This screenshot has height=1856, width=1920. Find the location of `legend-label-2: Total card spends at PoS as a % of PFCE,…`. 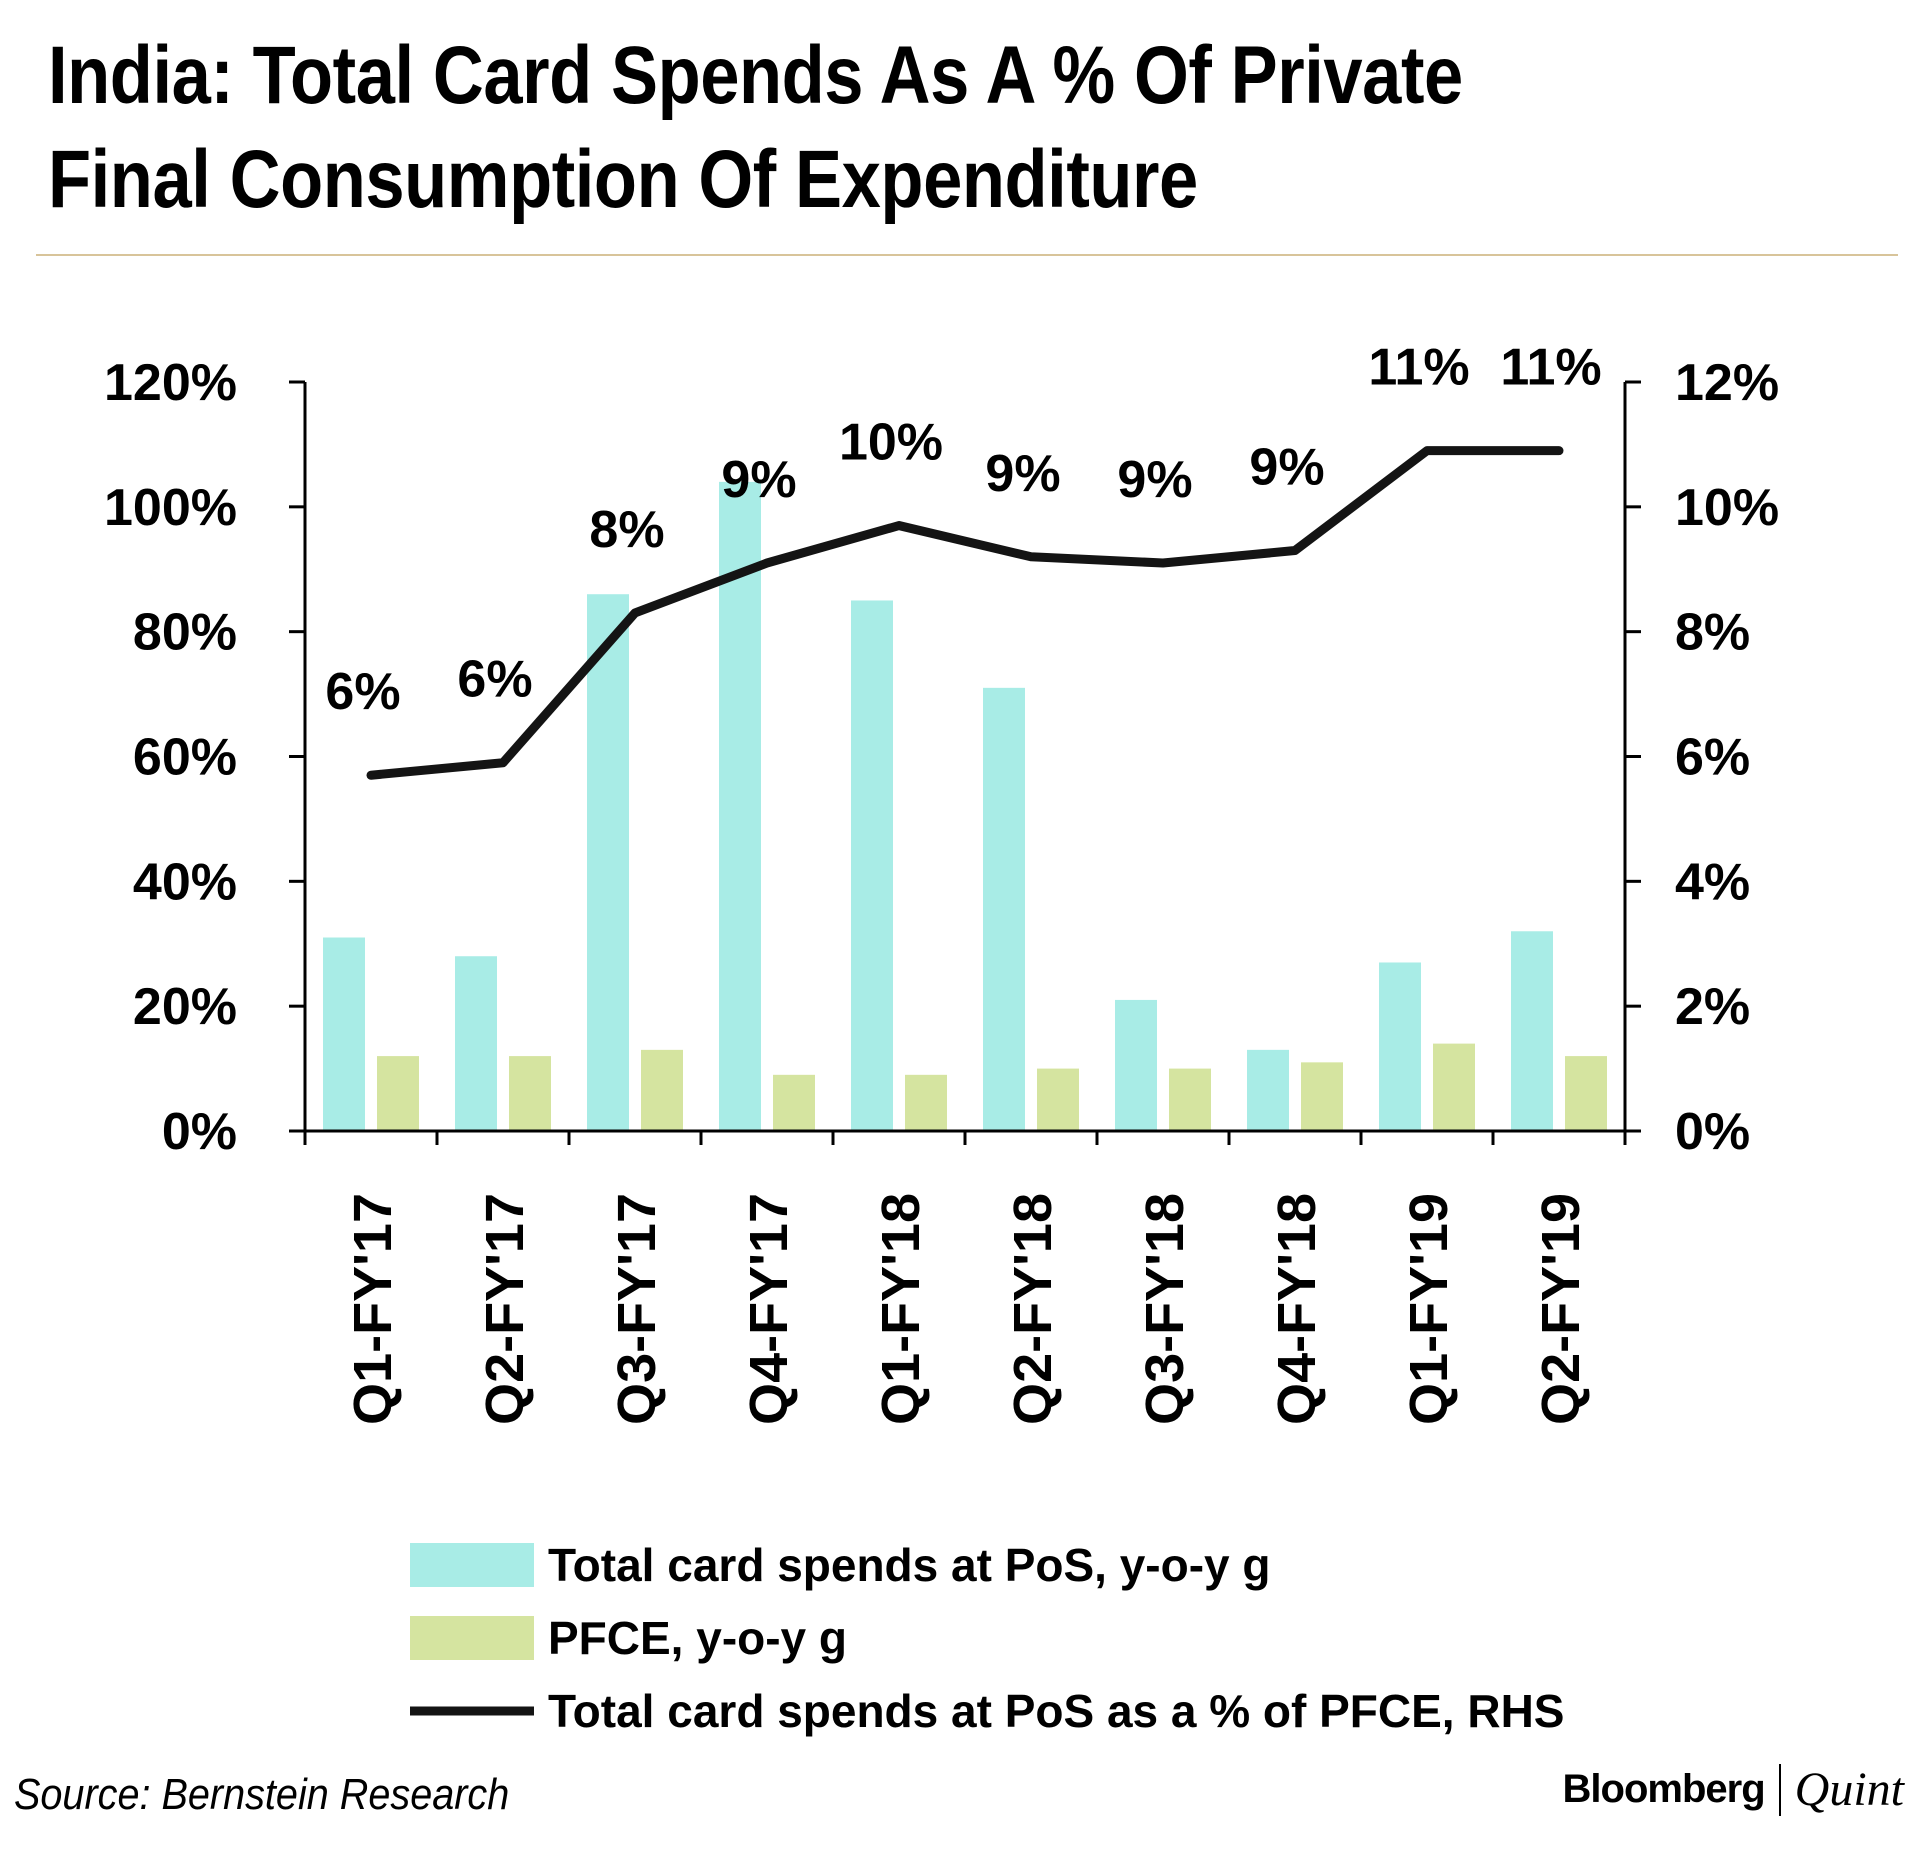

legend-label-2: Total card spends at PoS as a % of PFCE,… is located at coordinates (1056, 1711).